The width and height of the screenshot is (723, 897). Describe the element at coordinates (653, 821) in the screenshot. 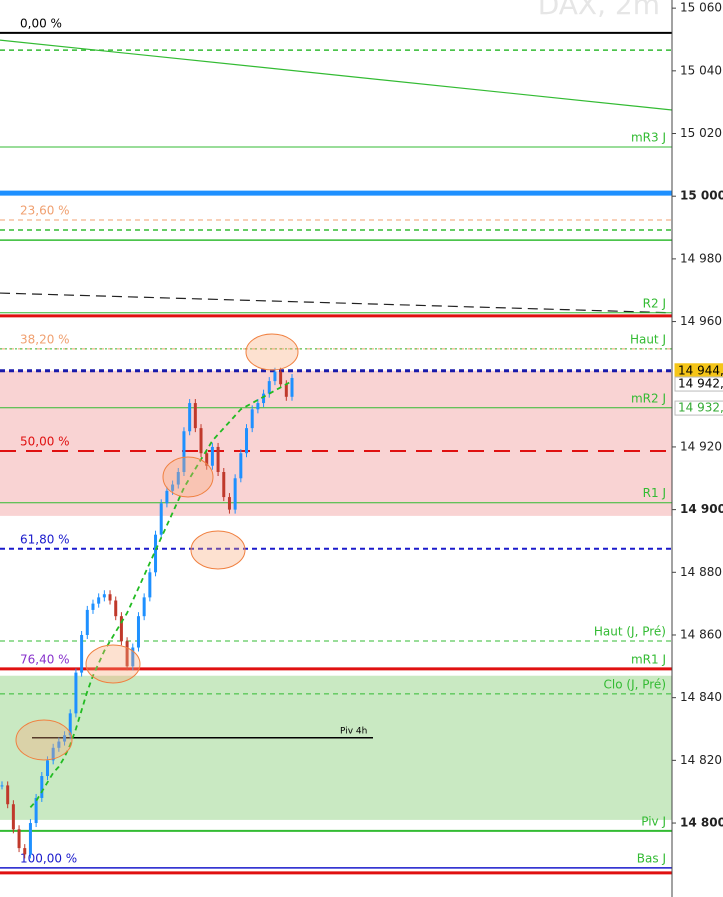

I see `level-label: Piv J` at that location.